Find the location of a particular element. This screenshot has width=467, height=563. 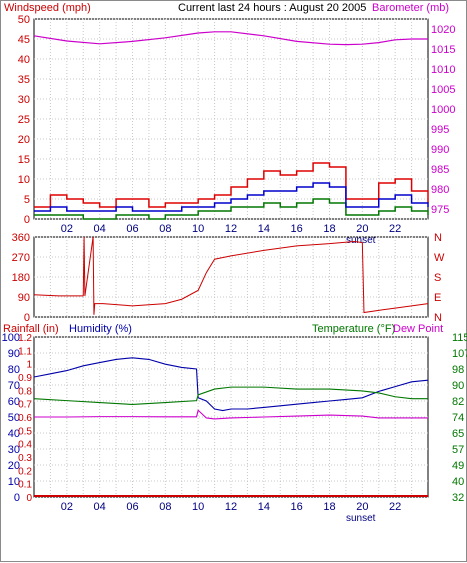

windspeed-tick-label: 10 is located at coordinates (24, 180).